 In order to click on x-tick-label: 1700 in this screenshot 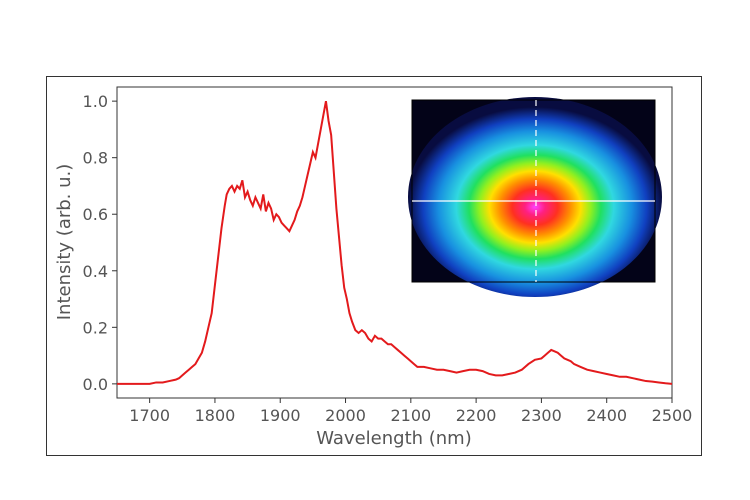, I will do `click(149, 415)`.